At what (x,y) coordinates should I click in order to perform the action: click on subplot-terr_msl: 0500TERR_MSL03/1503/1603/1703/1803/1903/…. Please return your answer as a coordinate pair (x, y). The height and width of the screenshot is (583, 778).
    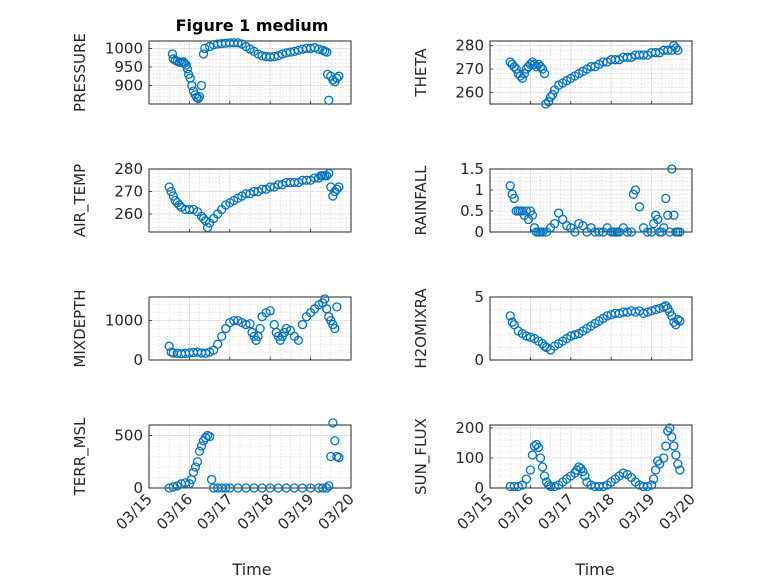
    Looking at the image, I should click on (214, 475).